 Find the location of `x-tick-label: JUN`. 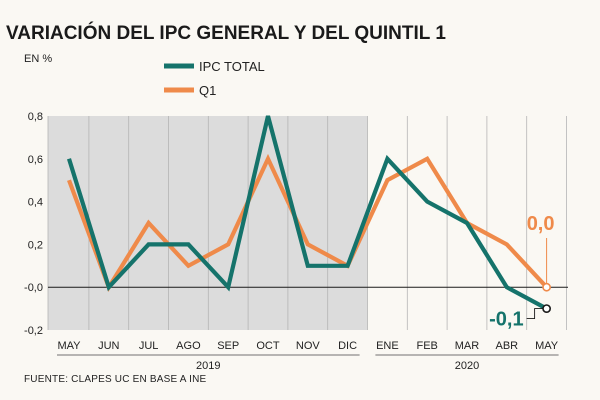

x-tick-label: JUN is located at coordinates (108, 346).